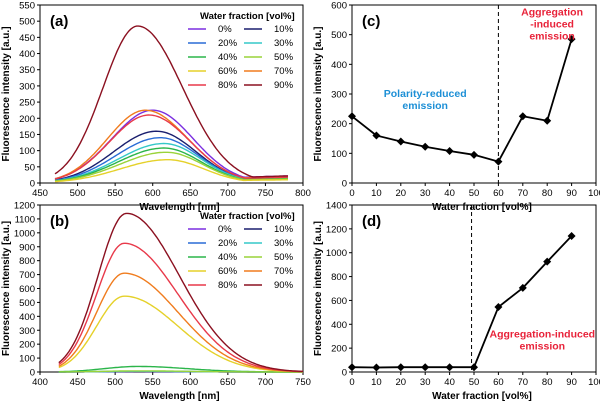 This screenshot has width=600, height=407. Describe the element at coordinates (571, 193) in the screenshot. I see `x-tick-label: 90` at that location.